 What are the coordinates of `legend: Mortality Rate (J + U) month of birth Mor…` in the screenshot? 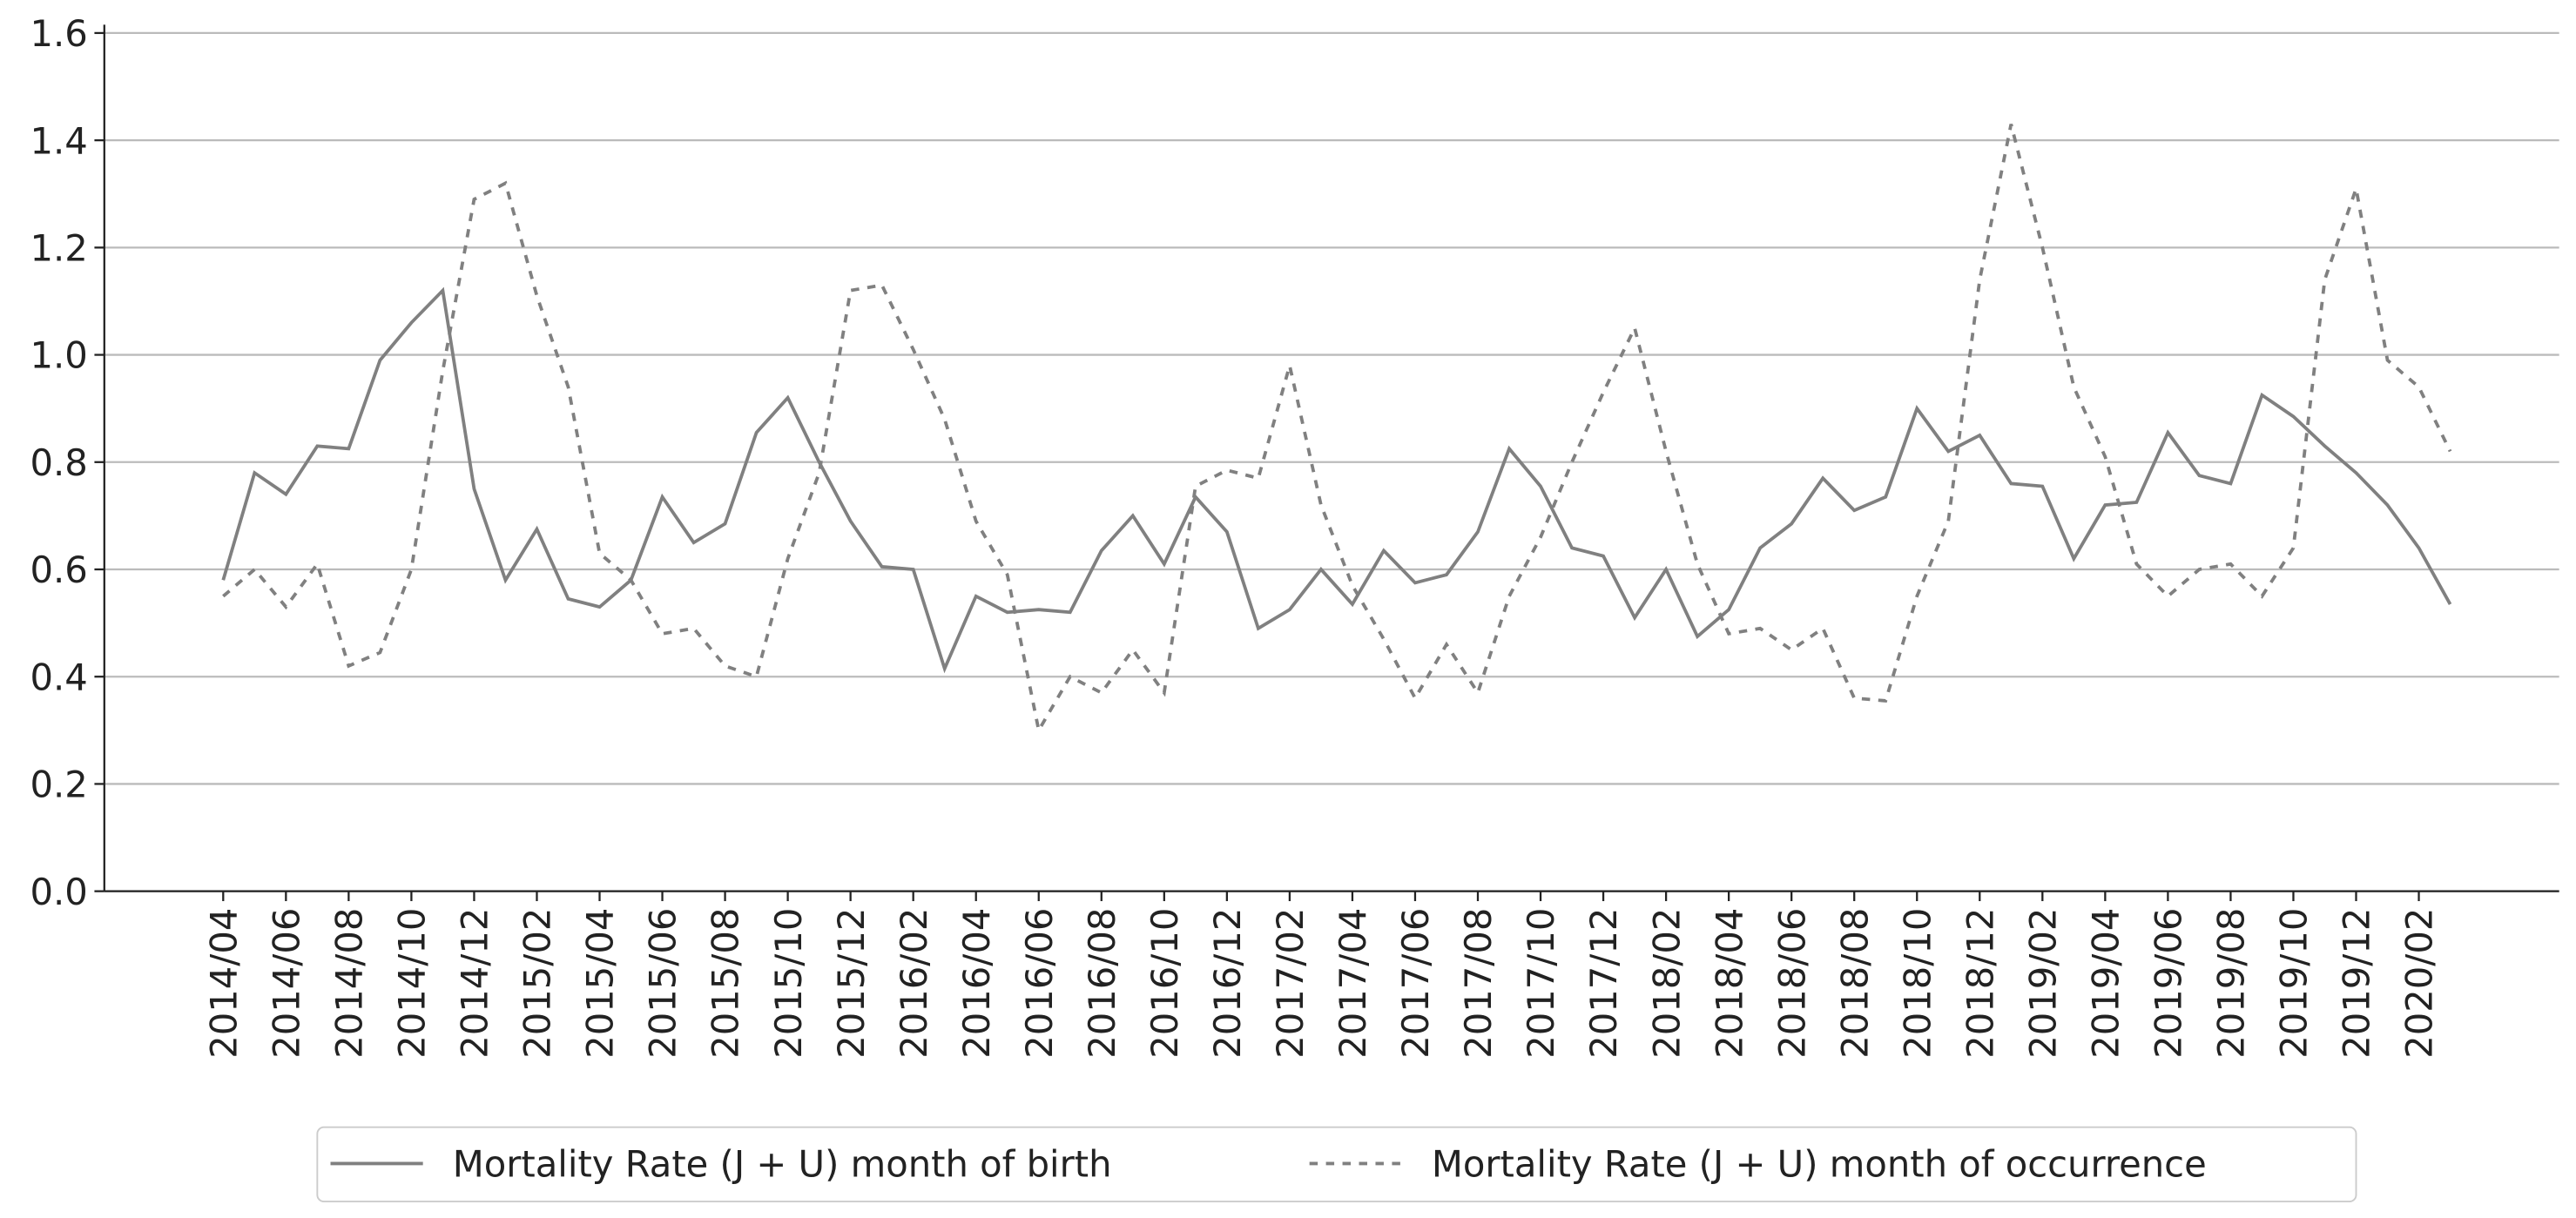 It's located at (1336, 1164).